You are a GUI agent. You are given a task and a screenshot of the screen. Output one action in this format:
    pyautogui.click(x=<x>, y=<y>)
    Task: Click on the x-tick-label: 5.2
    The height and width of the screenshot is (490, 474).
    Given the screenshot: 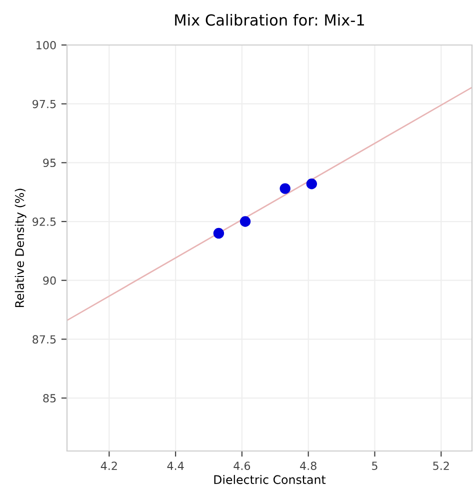 What is the action you would take?
    pyautogui.click(x=441, y=466)
    